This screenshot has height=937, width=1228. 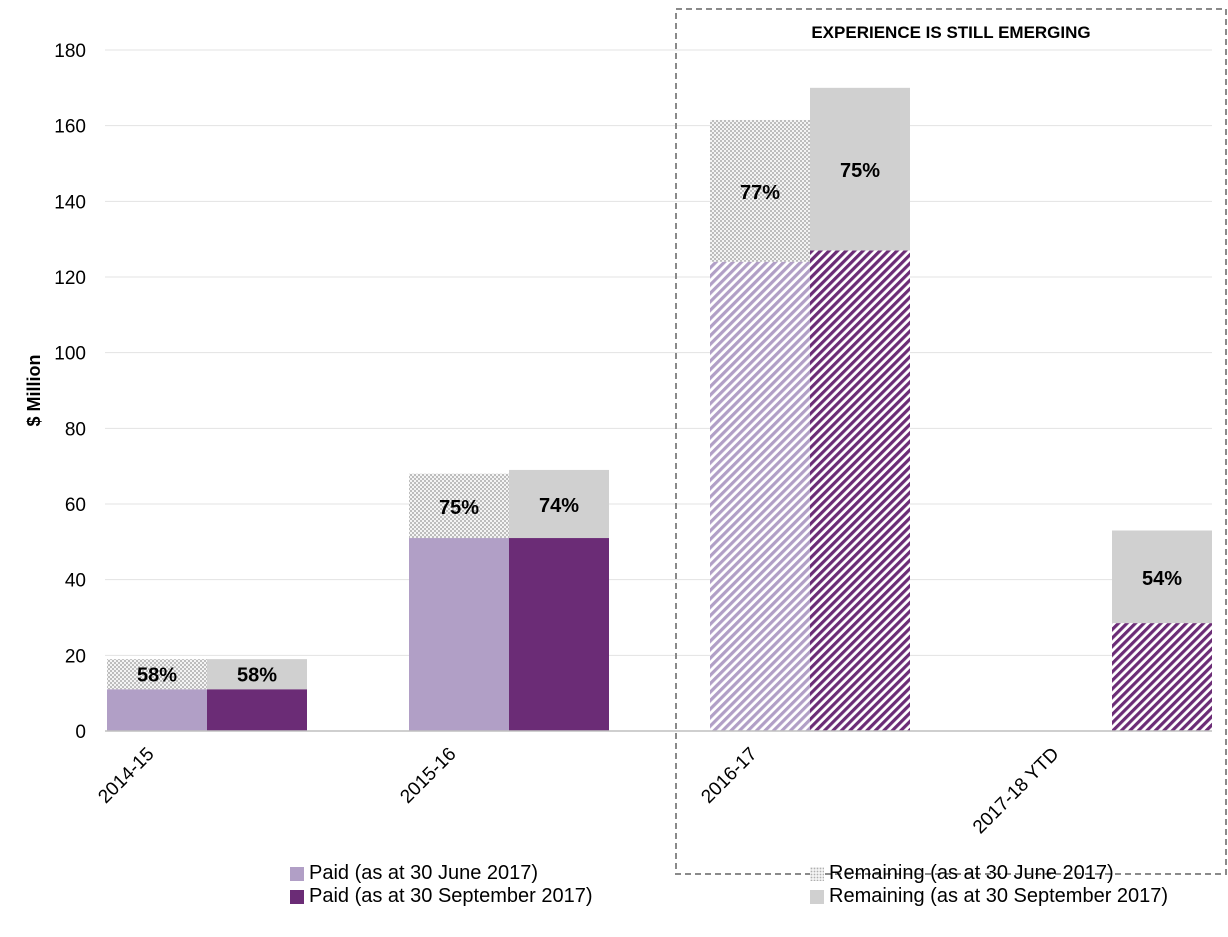 What do you see at coordinates (70, 51) in the screenshot?
I see `y-tick-label: 180` at bounding box center [70, 51].